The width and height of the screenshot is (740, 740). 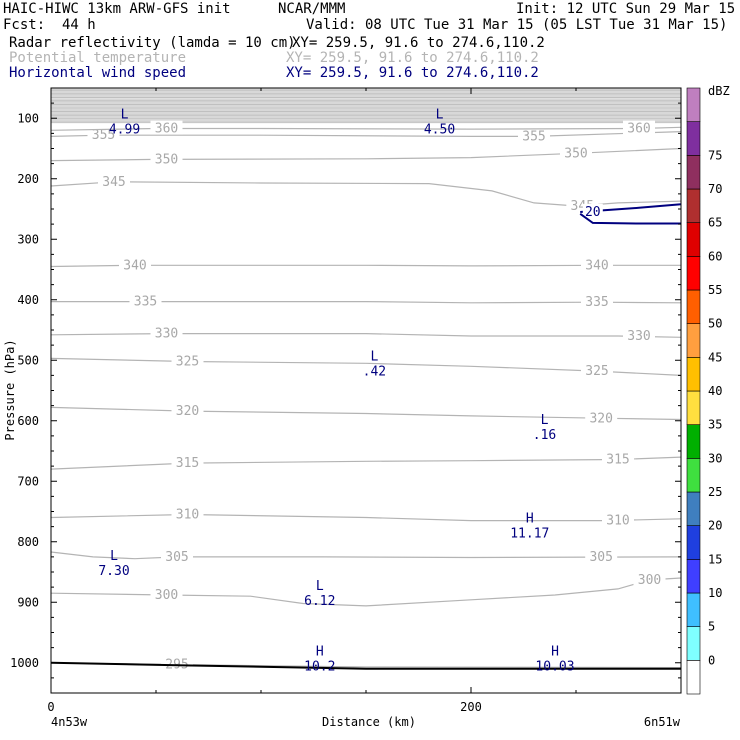 I want to click on theta-label: 340, so click(x=596, y=265).